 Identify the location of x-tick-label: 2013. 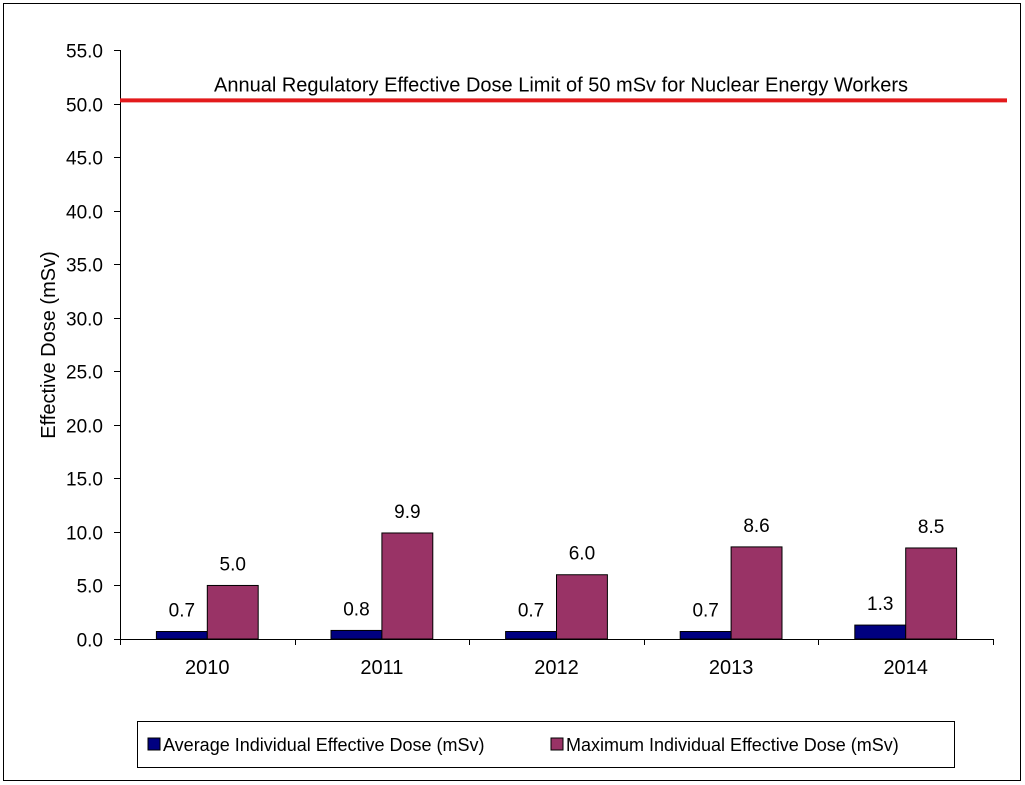
(731, 668).